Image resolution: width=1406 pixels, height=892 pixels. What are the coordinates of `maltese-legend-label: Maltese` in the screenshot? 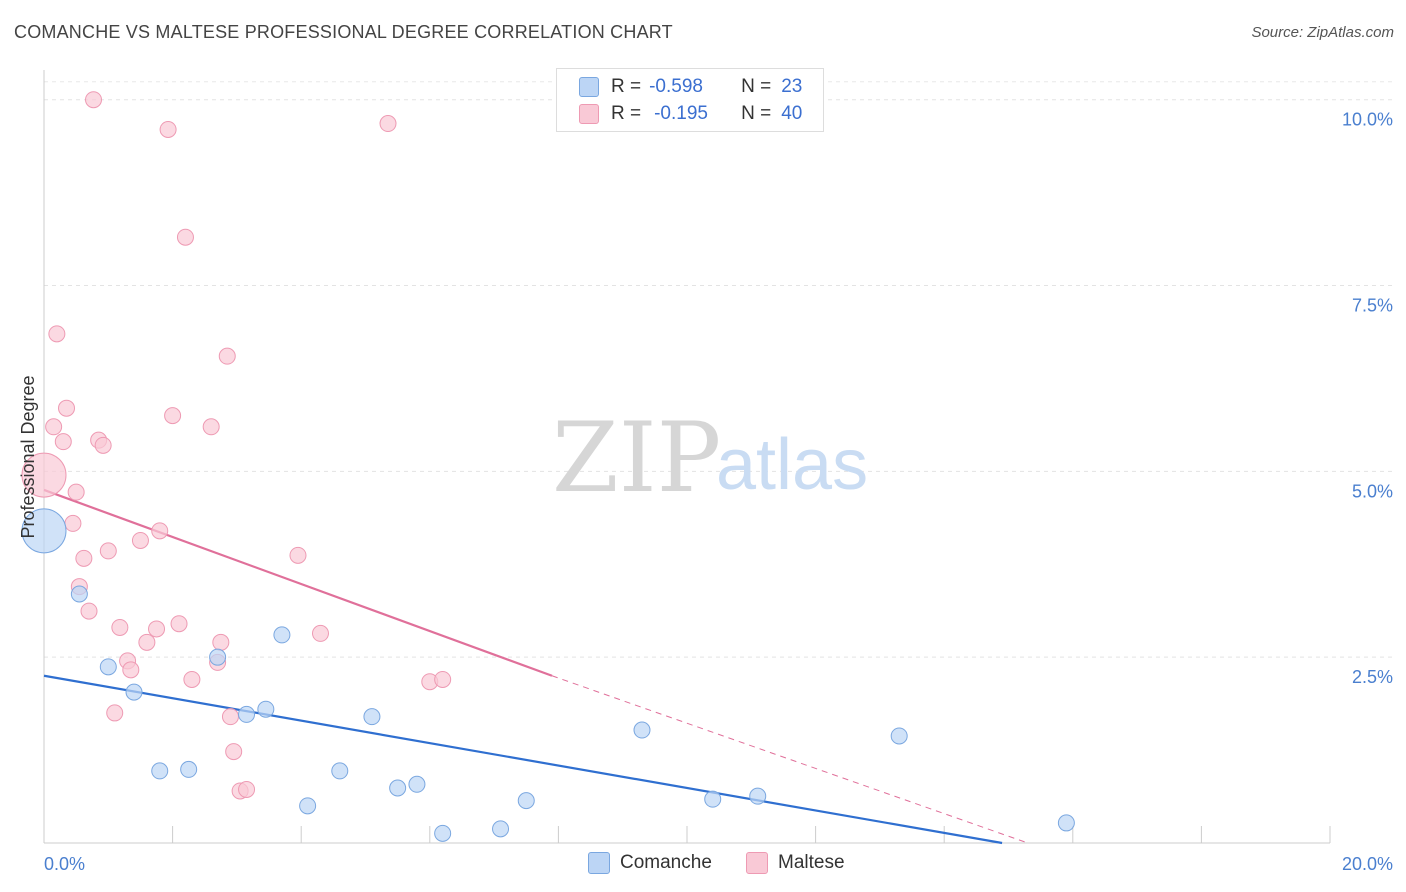 It's located at (811, 862).